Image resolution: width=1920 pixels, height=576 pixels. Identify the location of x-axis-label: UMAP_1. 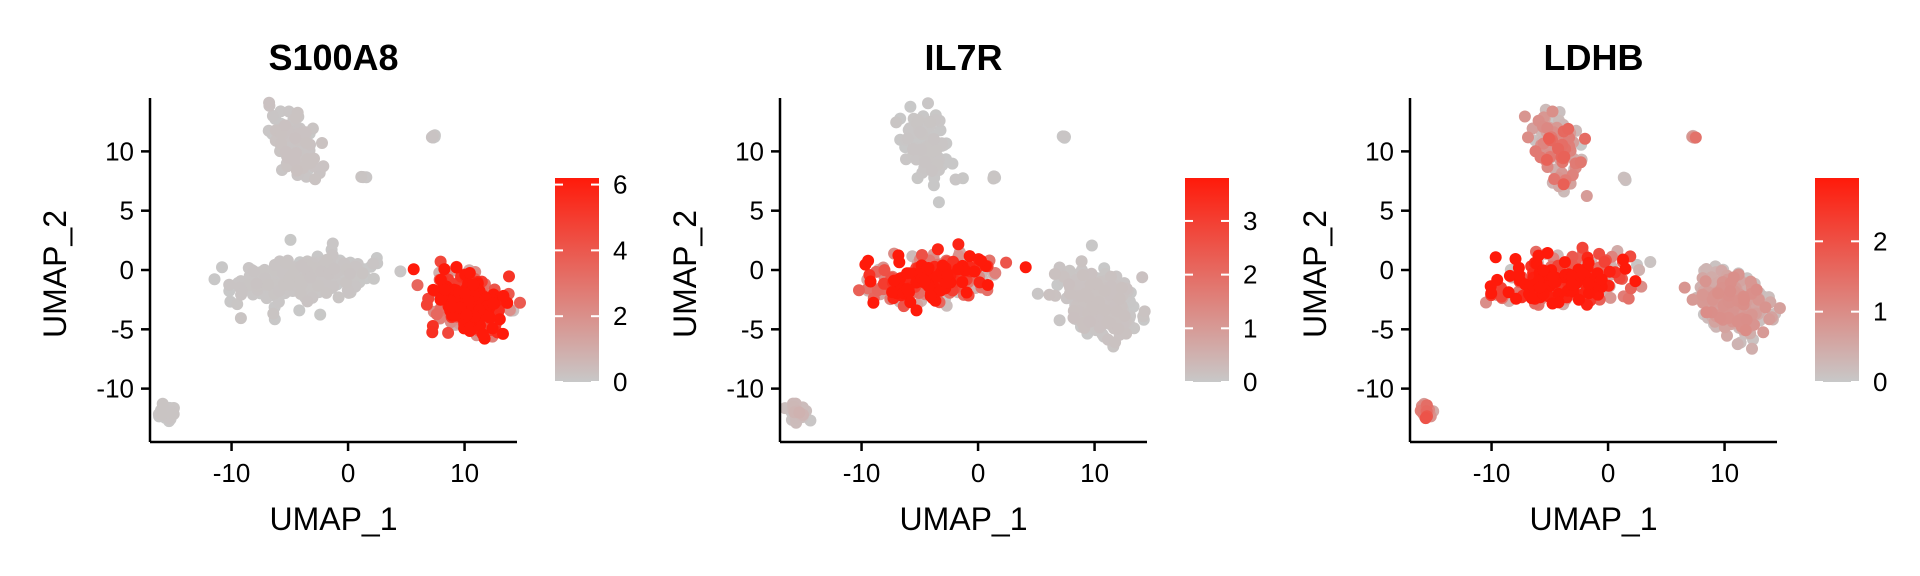
(333, 519).